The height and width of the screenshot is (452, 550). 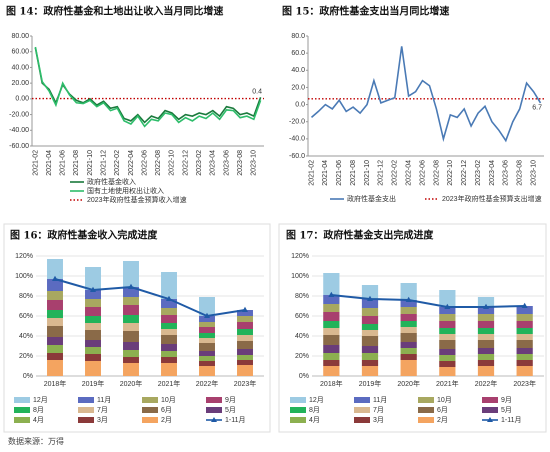 I want to click on y-tick-label: 20%, so click(x=302, y=356).